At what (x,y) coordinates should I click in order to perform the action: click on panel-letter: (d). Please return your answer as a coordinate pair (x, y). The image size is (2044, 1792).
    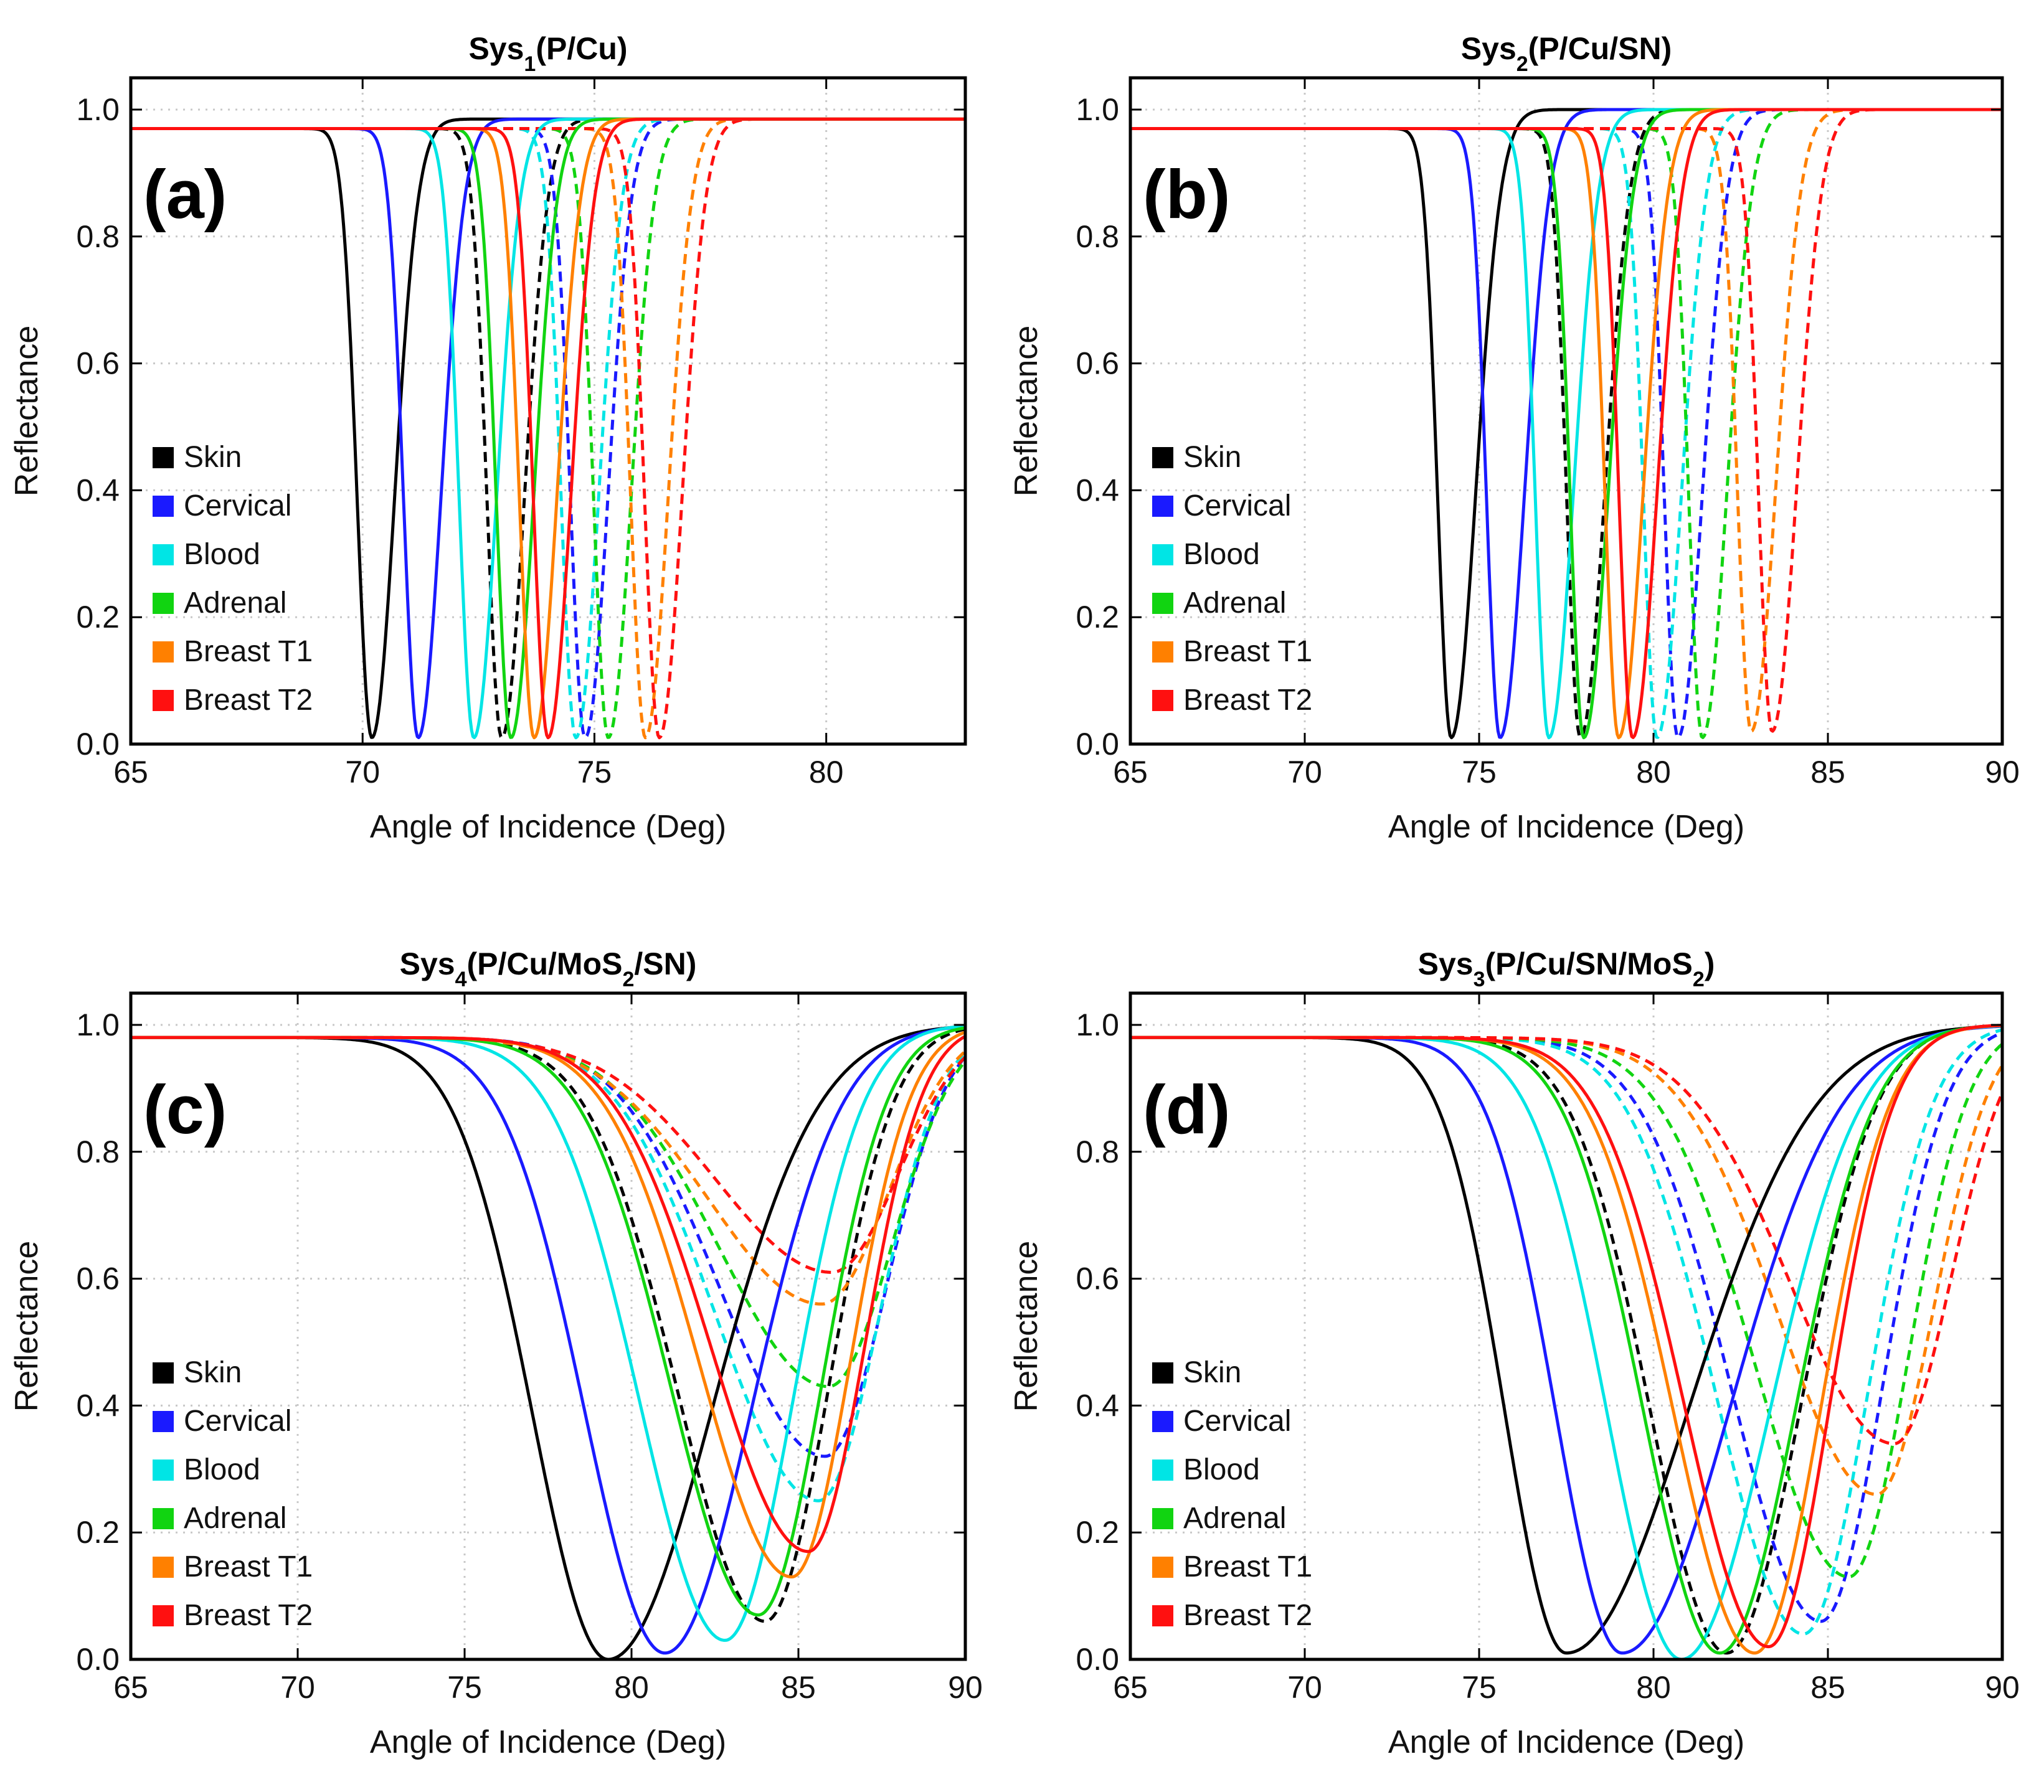
    Looking at the image, I should click on (1186, 1110).